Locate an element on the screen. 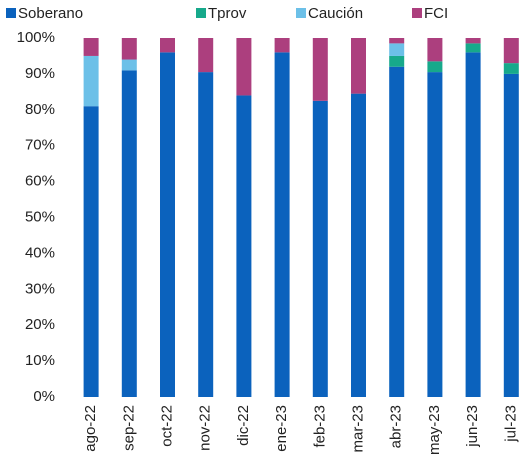 The width and height of the screenshot is (527, 463). y-tick-label: 50% is located at coordinates (40, 216).